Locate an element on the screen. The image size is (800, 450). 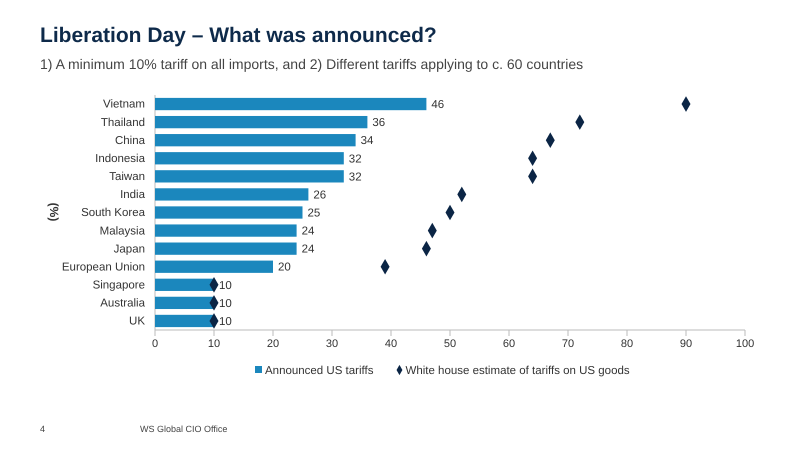
data-label: 34 is located at coordinates (367, 141).